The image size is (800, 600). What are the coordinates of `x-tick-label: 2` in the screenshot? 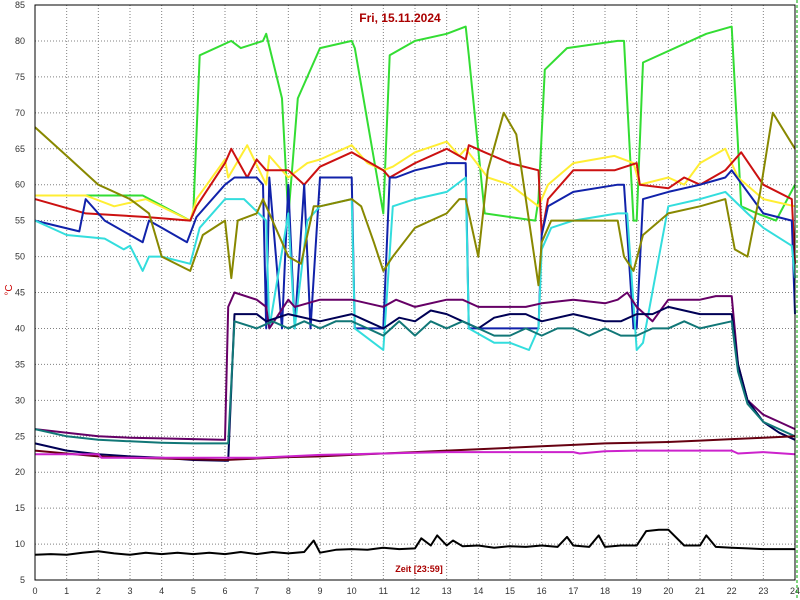 It's located at (98, 591).